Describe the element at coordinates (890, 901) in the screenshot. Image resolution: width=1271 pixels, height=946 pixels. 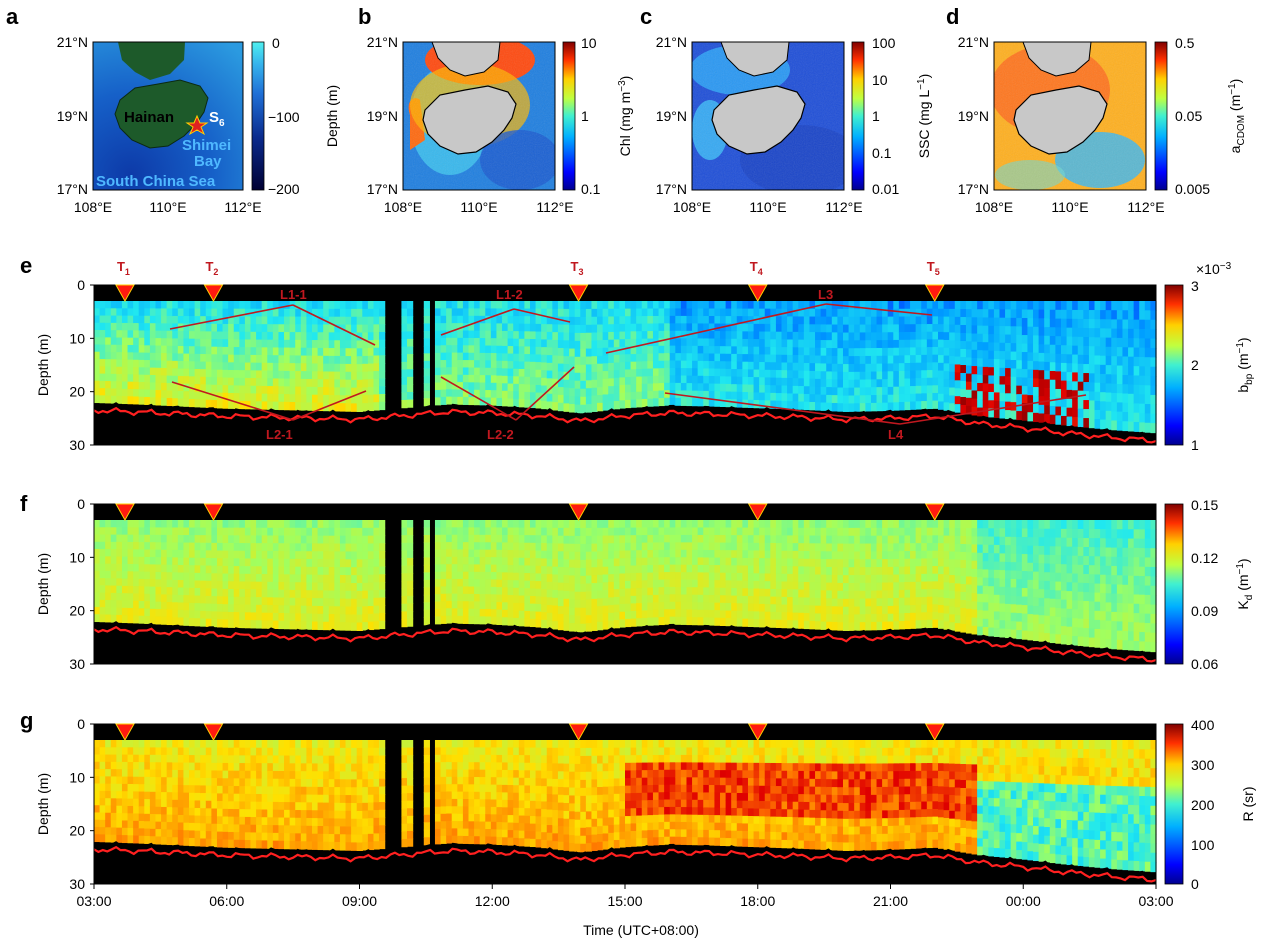
I see `tick-label: 21:00` at that location.